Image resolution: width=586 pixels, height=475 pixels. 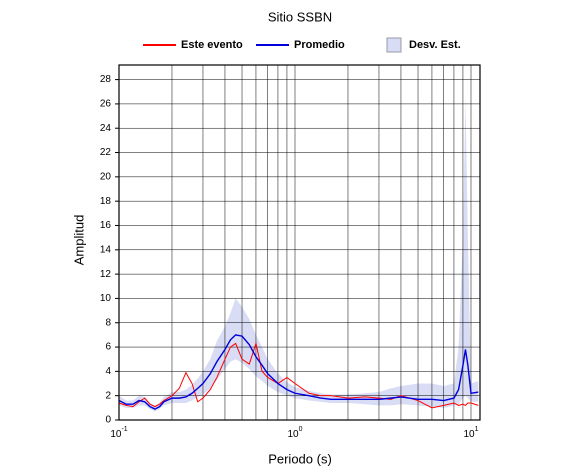 What do you see at coordinates (106, 176) in the screenshot?
I see `y-tick-label: 20` at bounding box center [106, 176].